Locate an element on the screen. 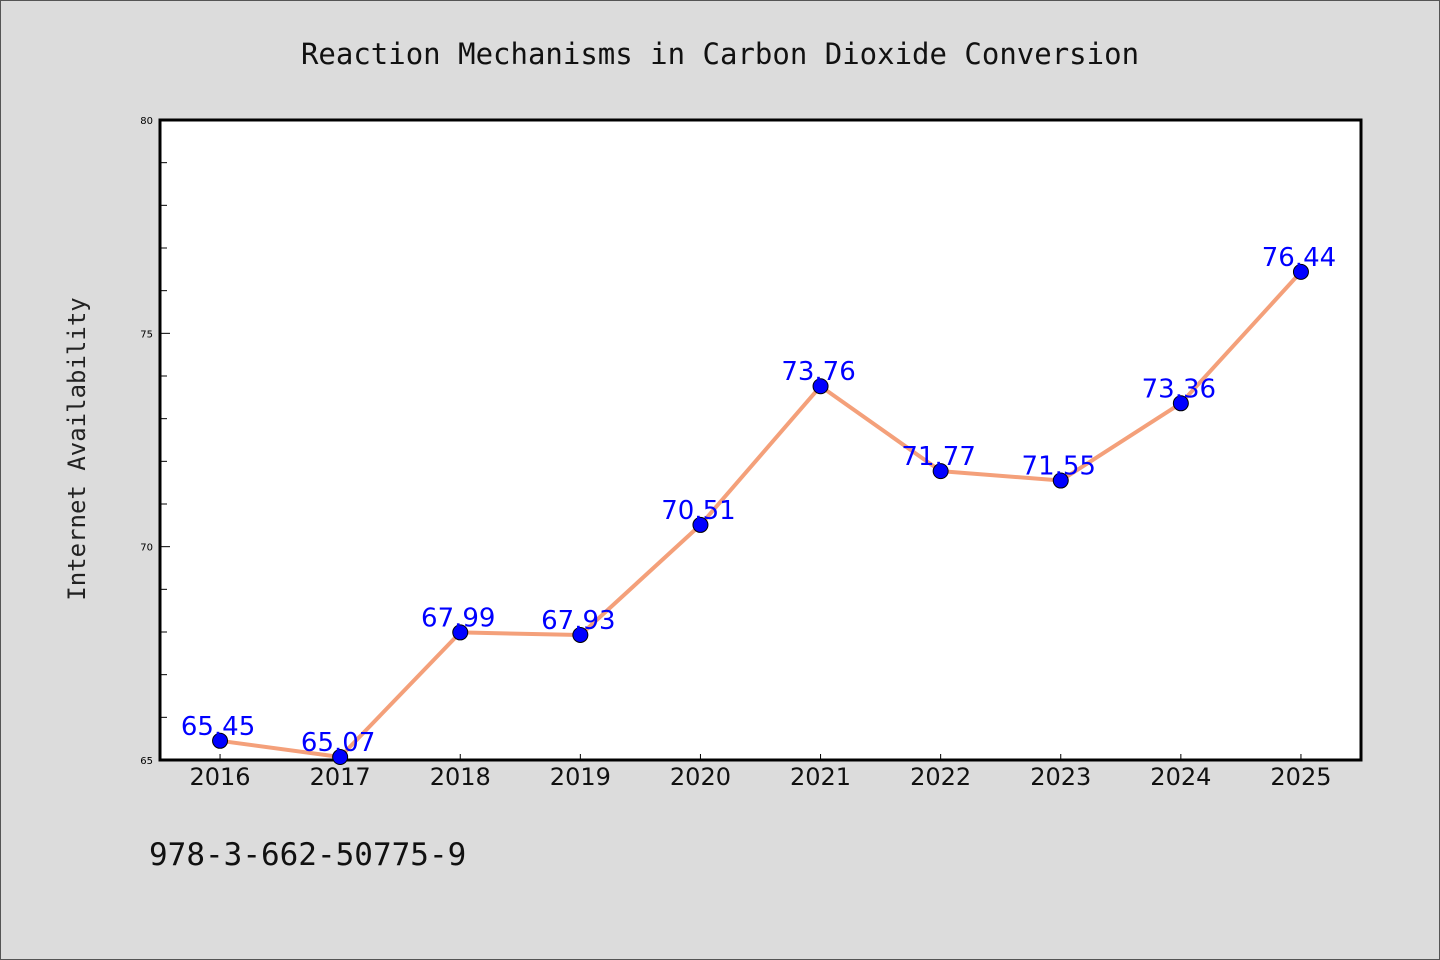  y-tick-label: 65 is located at coordinates (146, 761).